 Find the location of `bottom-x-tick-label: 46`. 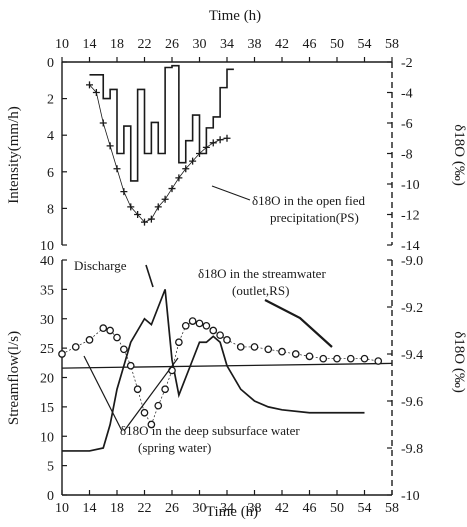

bottom-x-tick-label: 46 is located at coordinates (310, 508).